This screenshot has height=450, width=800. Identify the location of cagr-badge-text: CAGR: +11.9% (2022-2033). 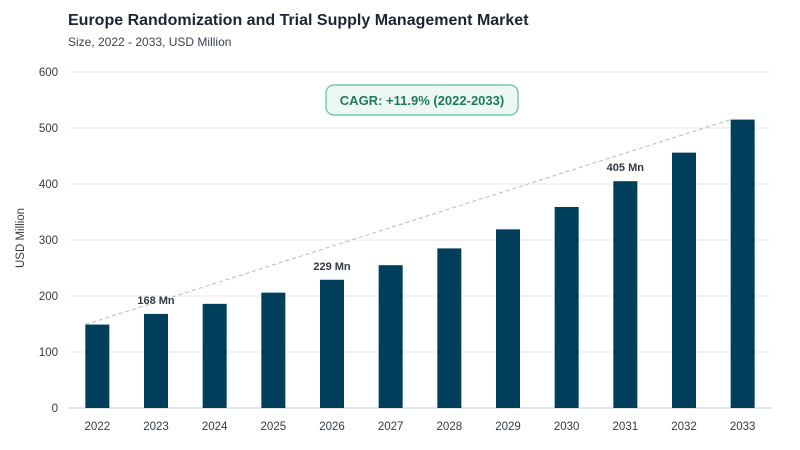
(422, 100).